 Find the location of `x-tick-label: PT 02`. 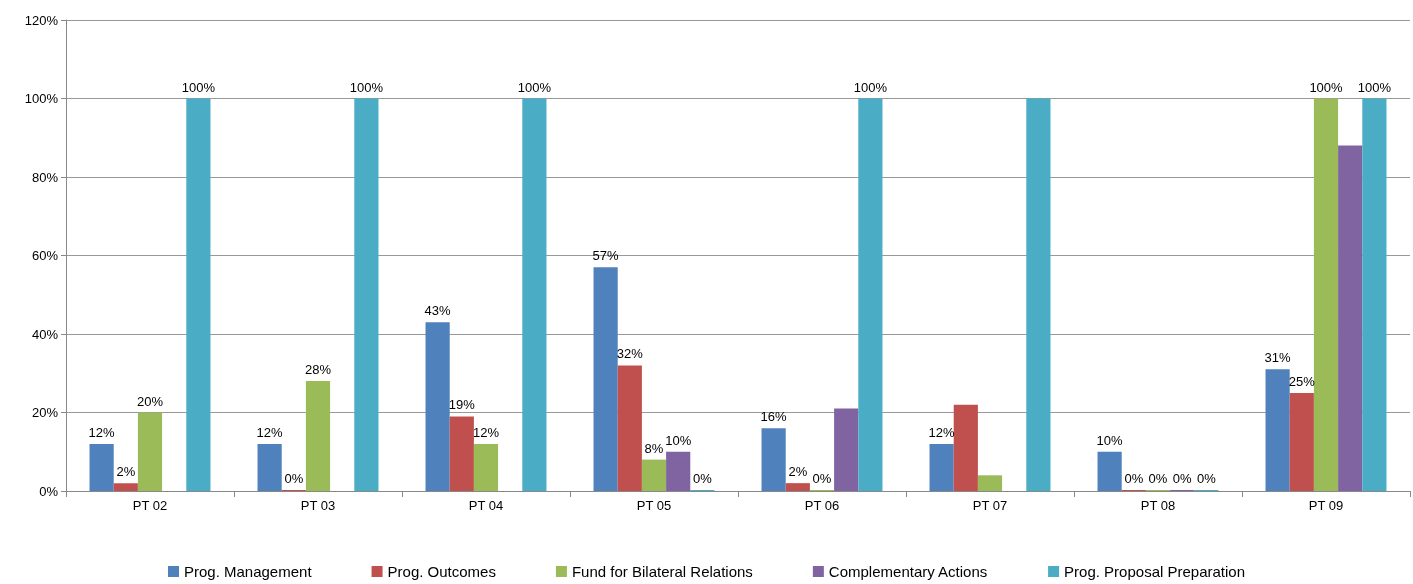

x-tick-label: PT 02 is located at coordinates (150, 505).